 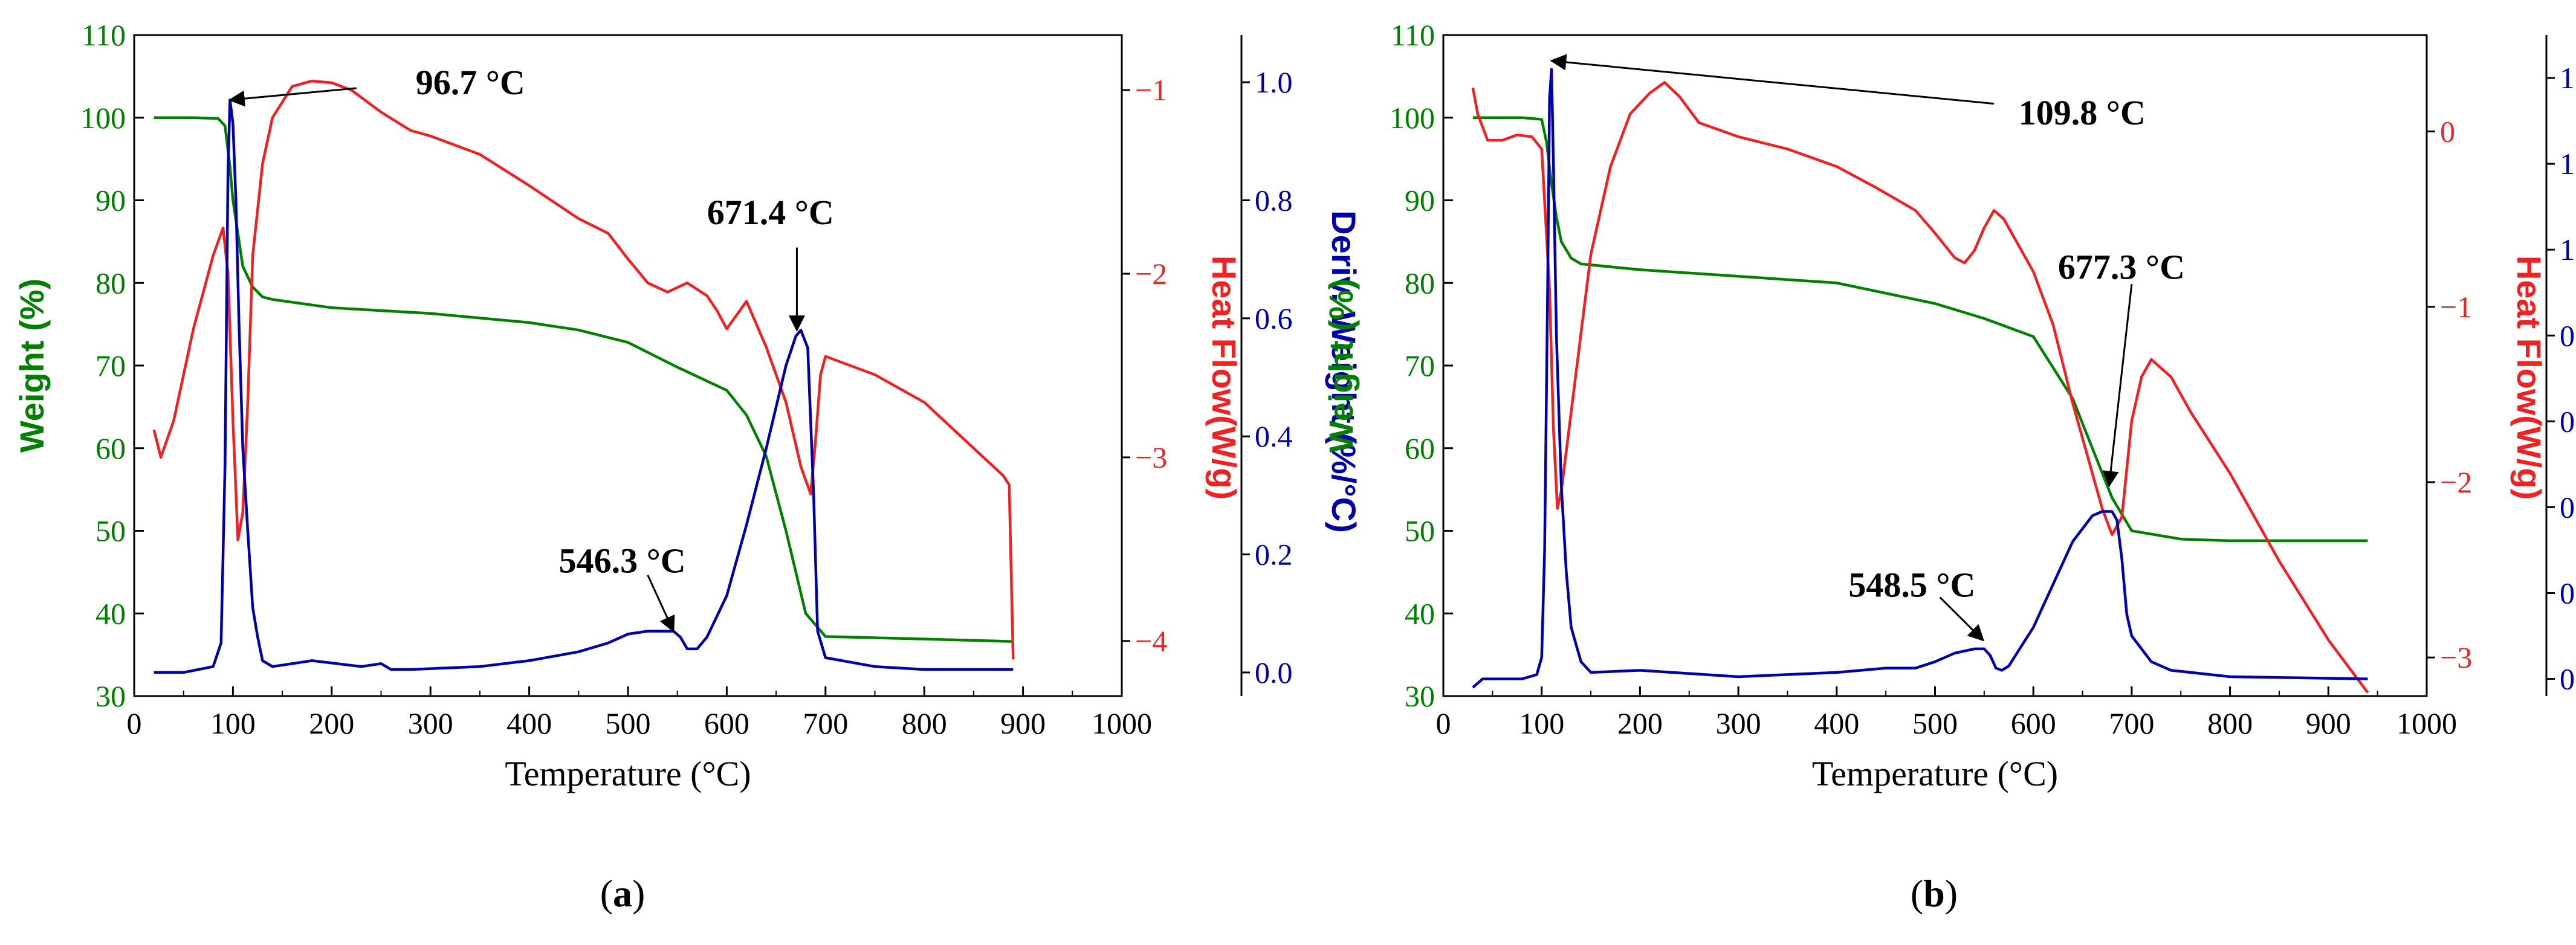 What do you see at coordinates (376, 85) in the screenshot?
I see `peak-annotation: 96.7 °C` at bounding box center [376, 85].